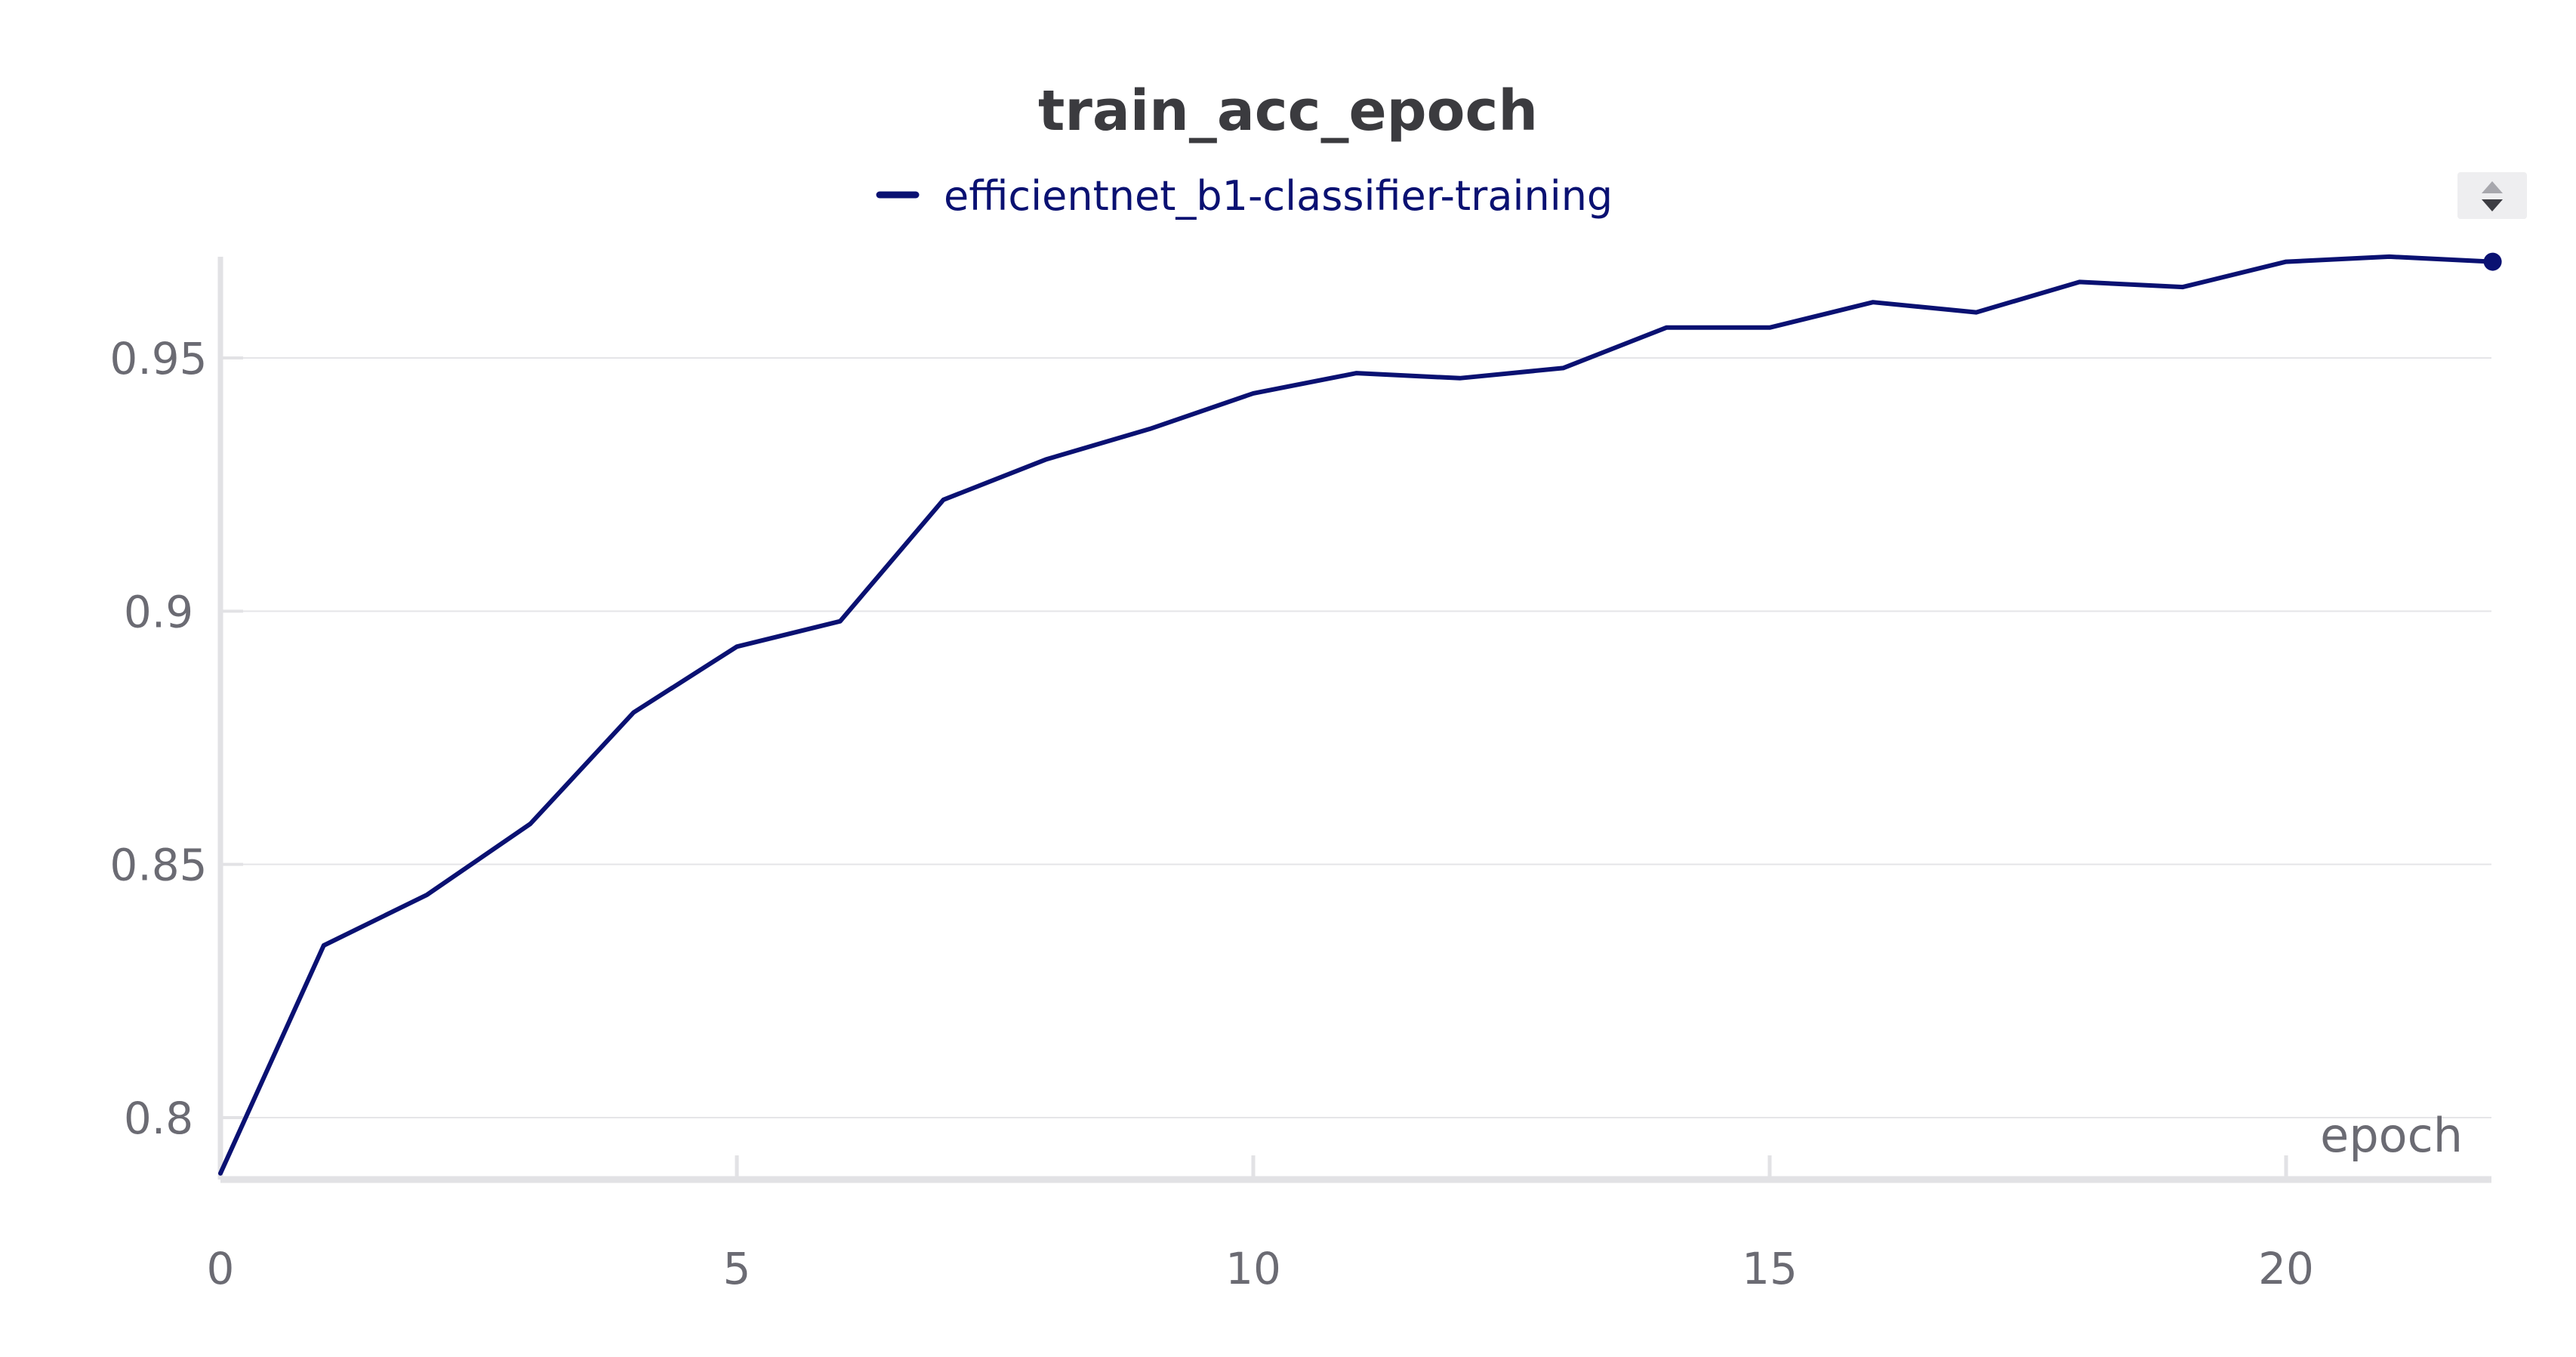  I want to click on legend: efficientnet_b1-classifier-training, so click(1244, 196).